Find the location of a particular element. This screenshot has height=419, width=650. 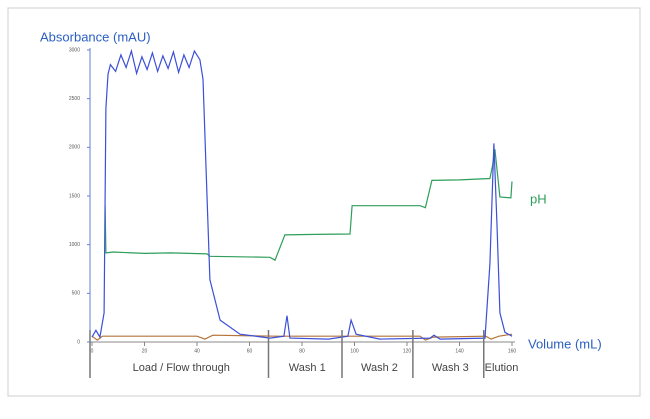

y-tick-label: 2000 is located at coordinates (74, 148).